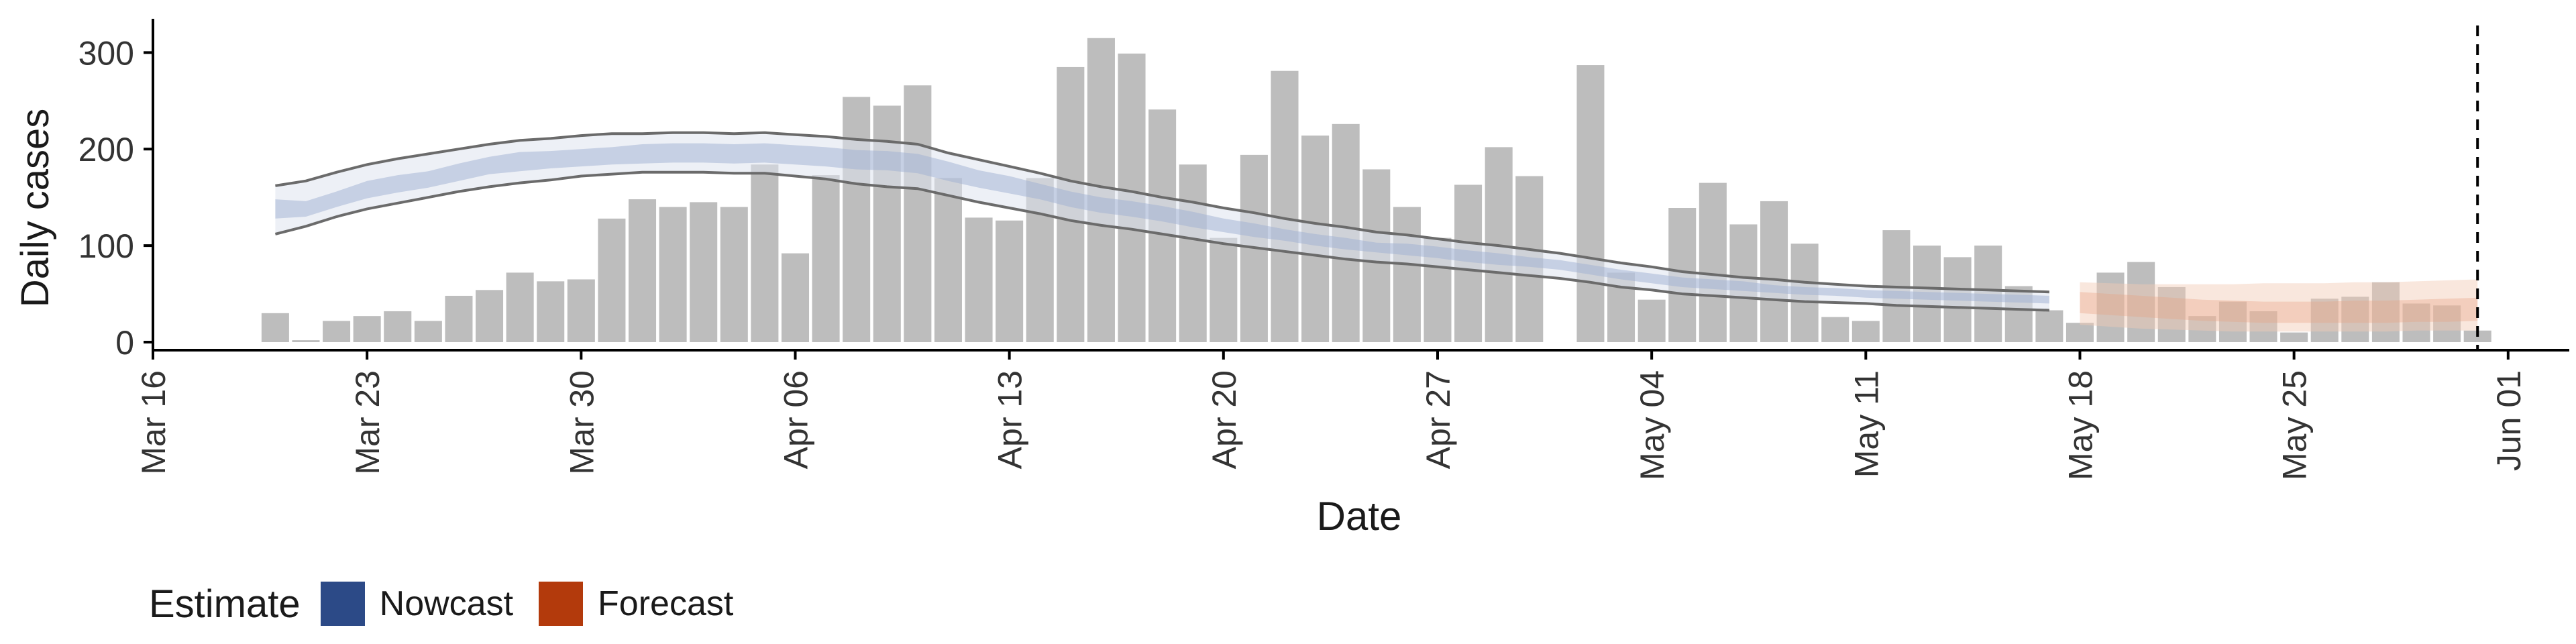  What do you see at coordinates (106, 53) in the screenshot?
I see `y-tick-label: 300` at bounding box center [106, 53].